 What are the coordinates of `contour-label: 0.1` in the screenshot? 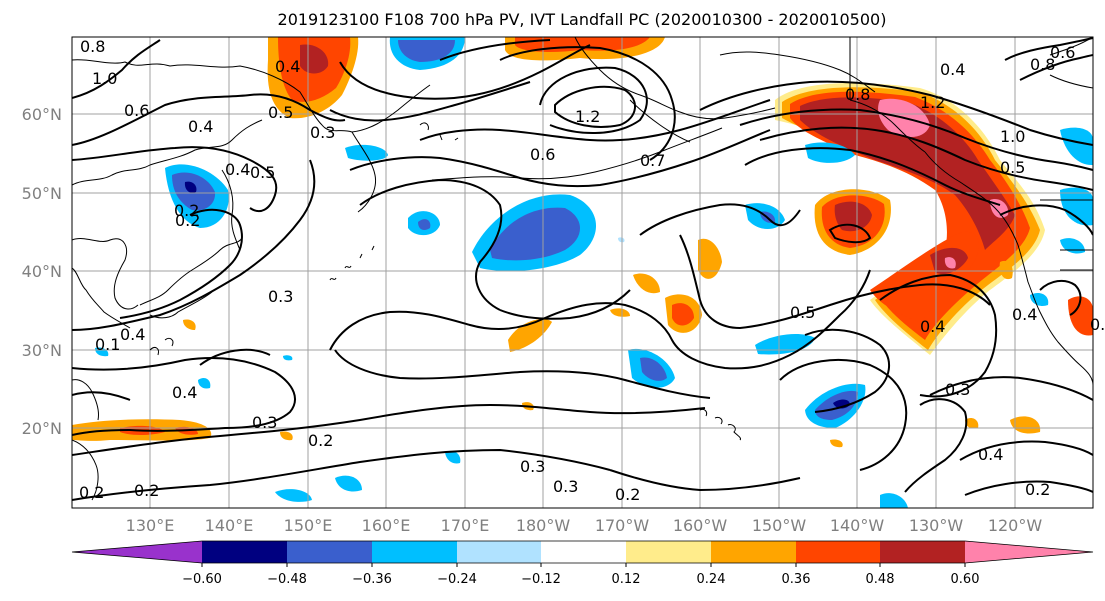 It's located at (107, 344).